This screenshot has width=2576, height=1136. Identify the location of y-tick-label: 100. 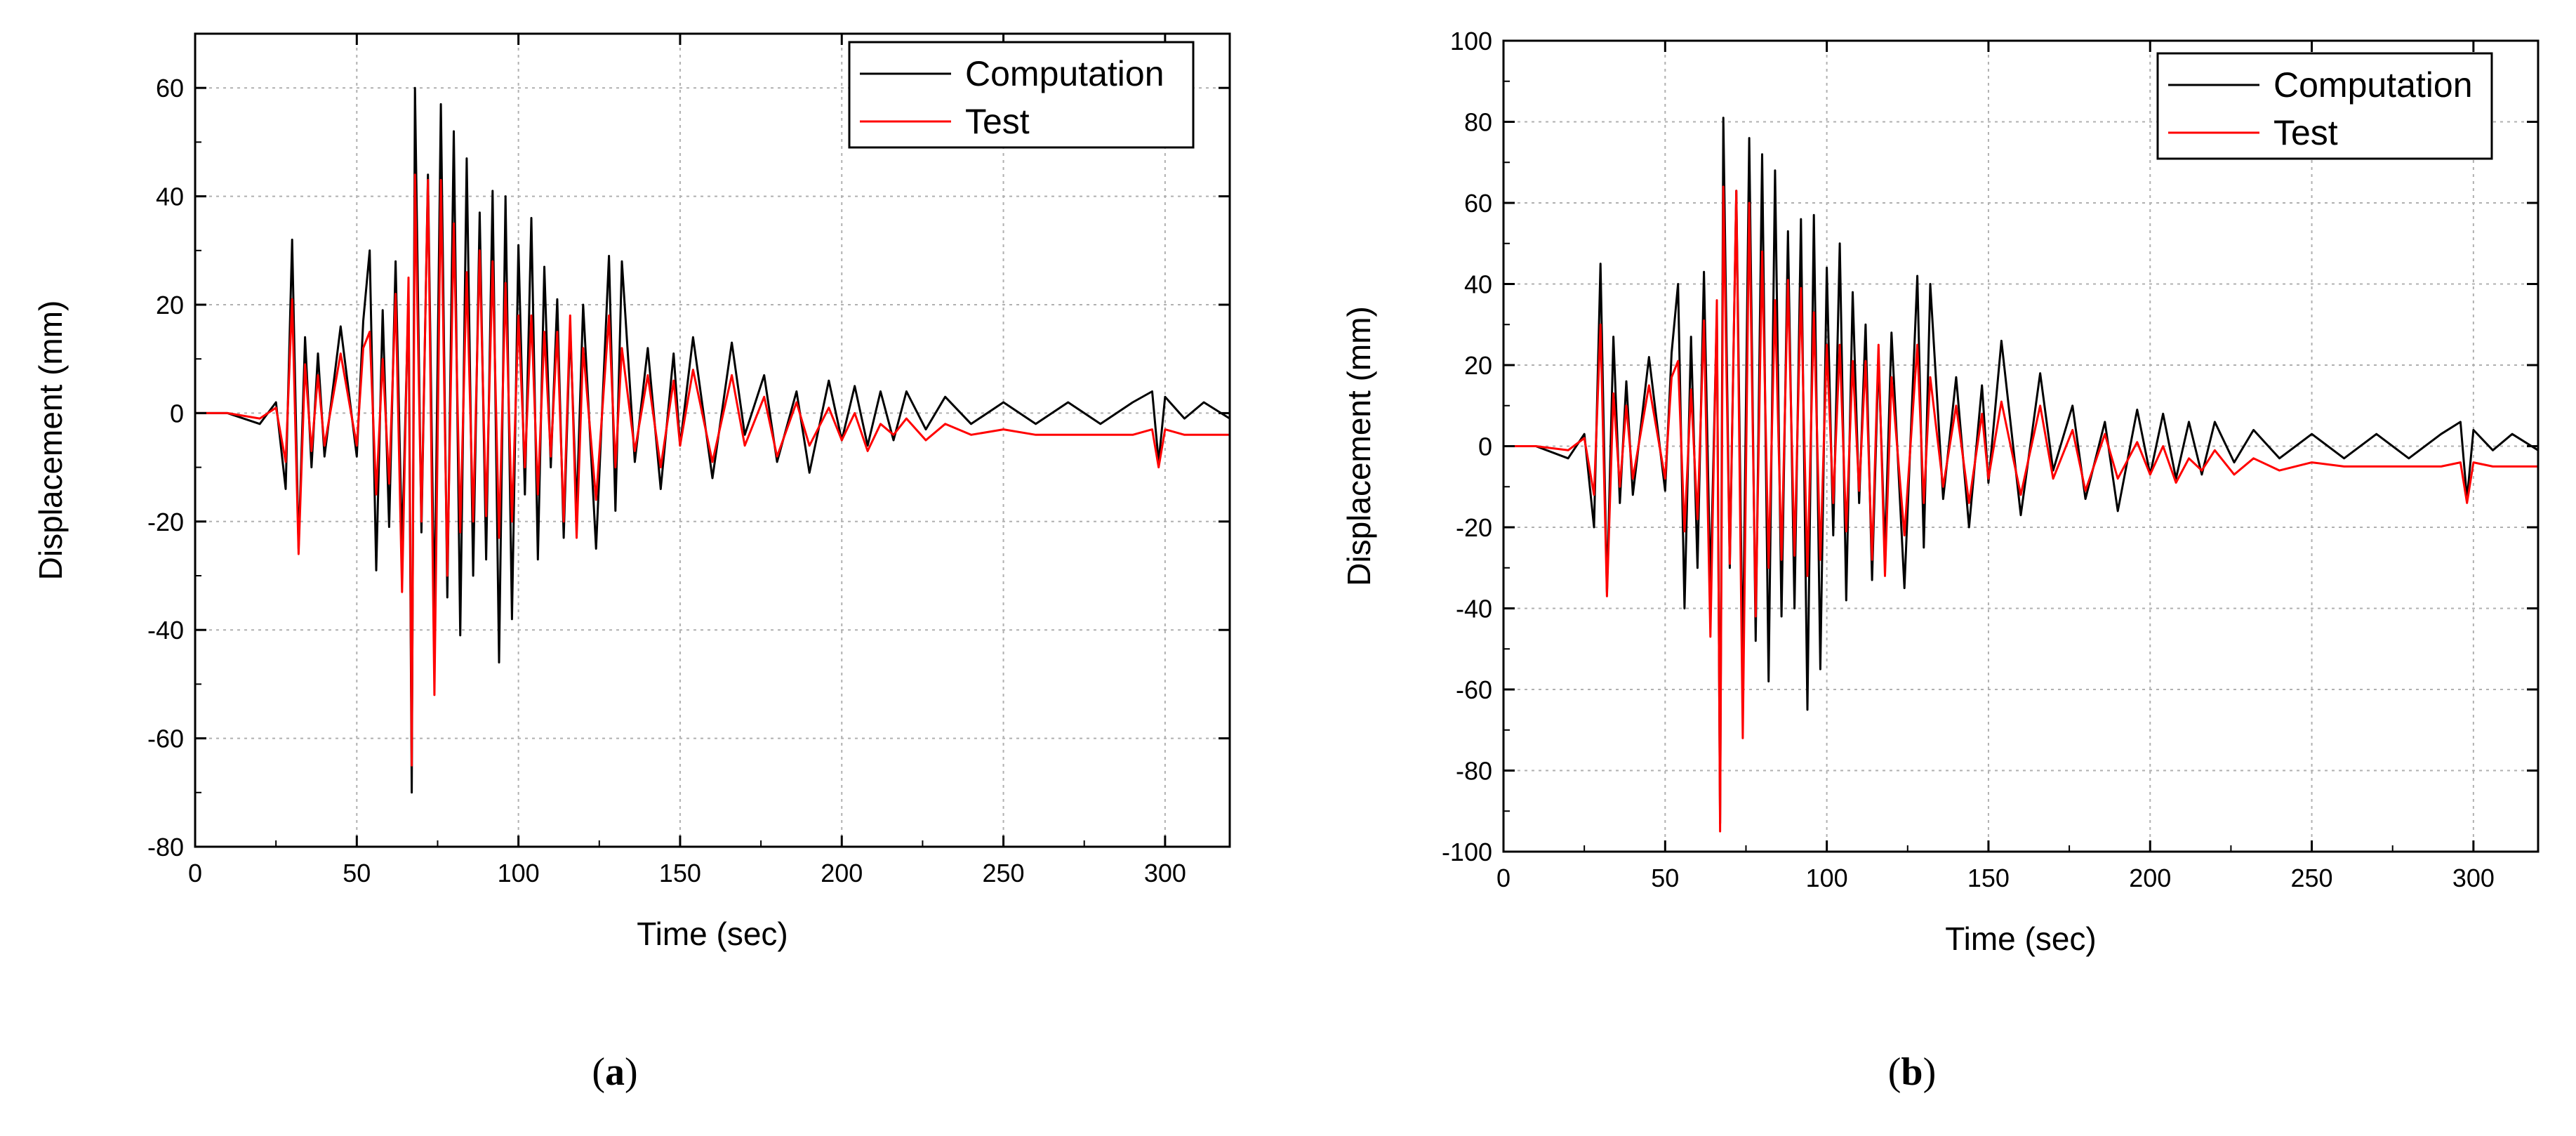
(1471, 41).